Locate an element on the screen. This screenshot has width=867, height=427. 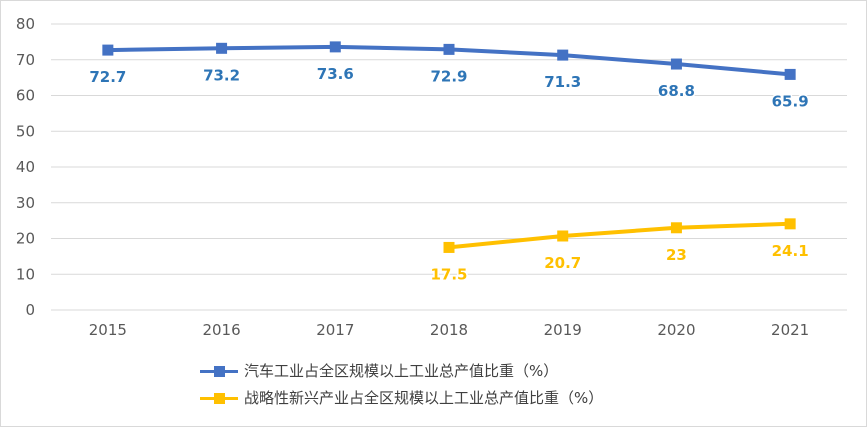
data-label-1-2019: 20.7 is located at coordinates (562, 263).